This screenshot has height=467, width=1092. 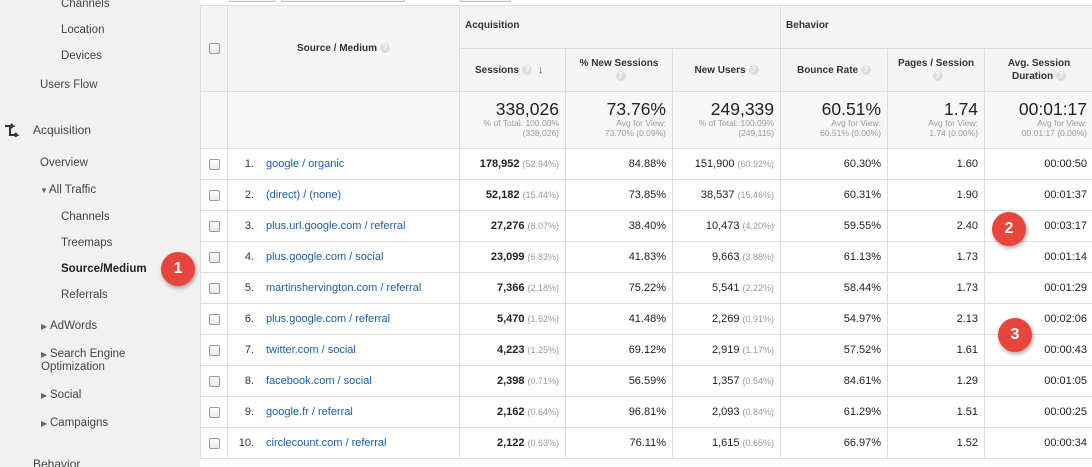 I want to click on source-medium-link: plus.url.google.com / referral, so click(x=336, y=226).